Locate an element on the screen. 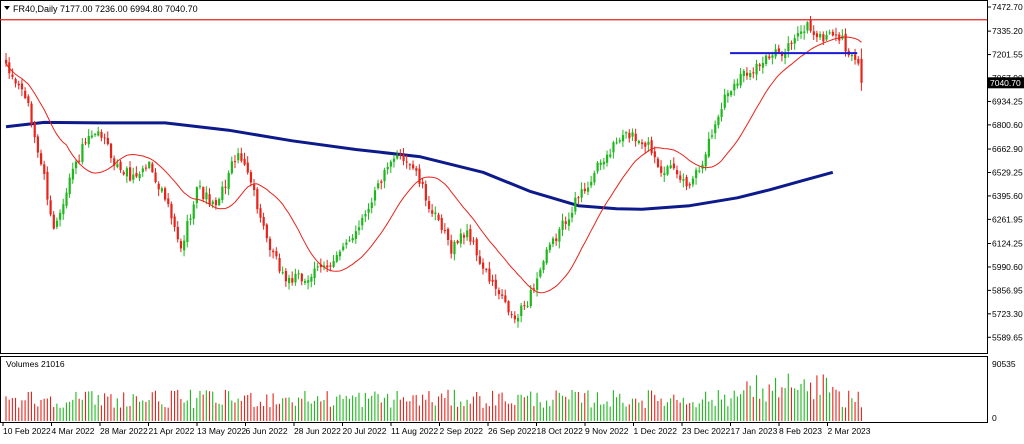  price-tick-label: 6124.25 is located at coordinates (1007, 244).